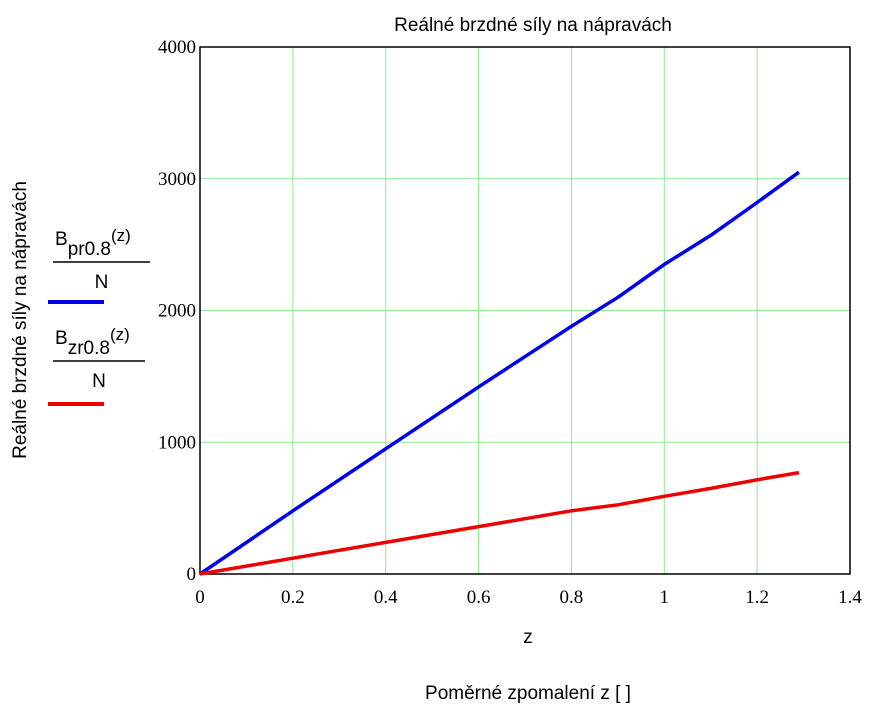 This screenshot has height=708, width=871. What do you see at coordinates (200, 597) in the screenshot?
I see `x-tick-label: 0` at bounding box center [200, 597].